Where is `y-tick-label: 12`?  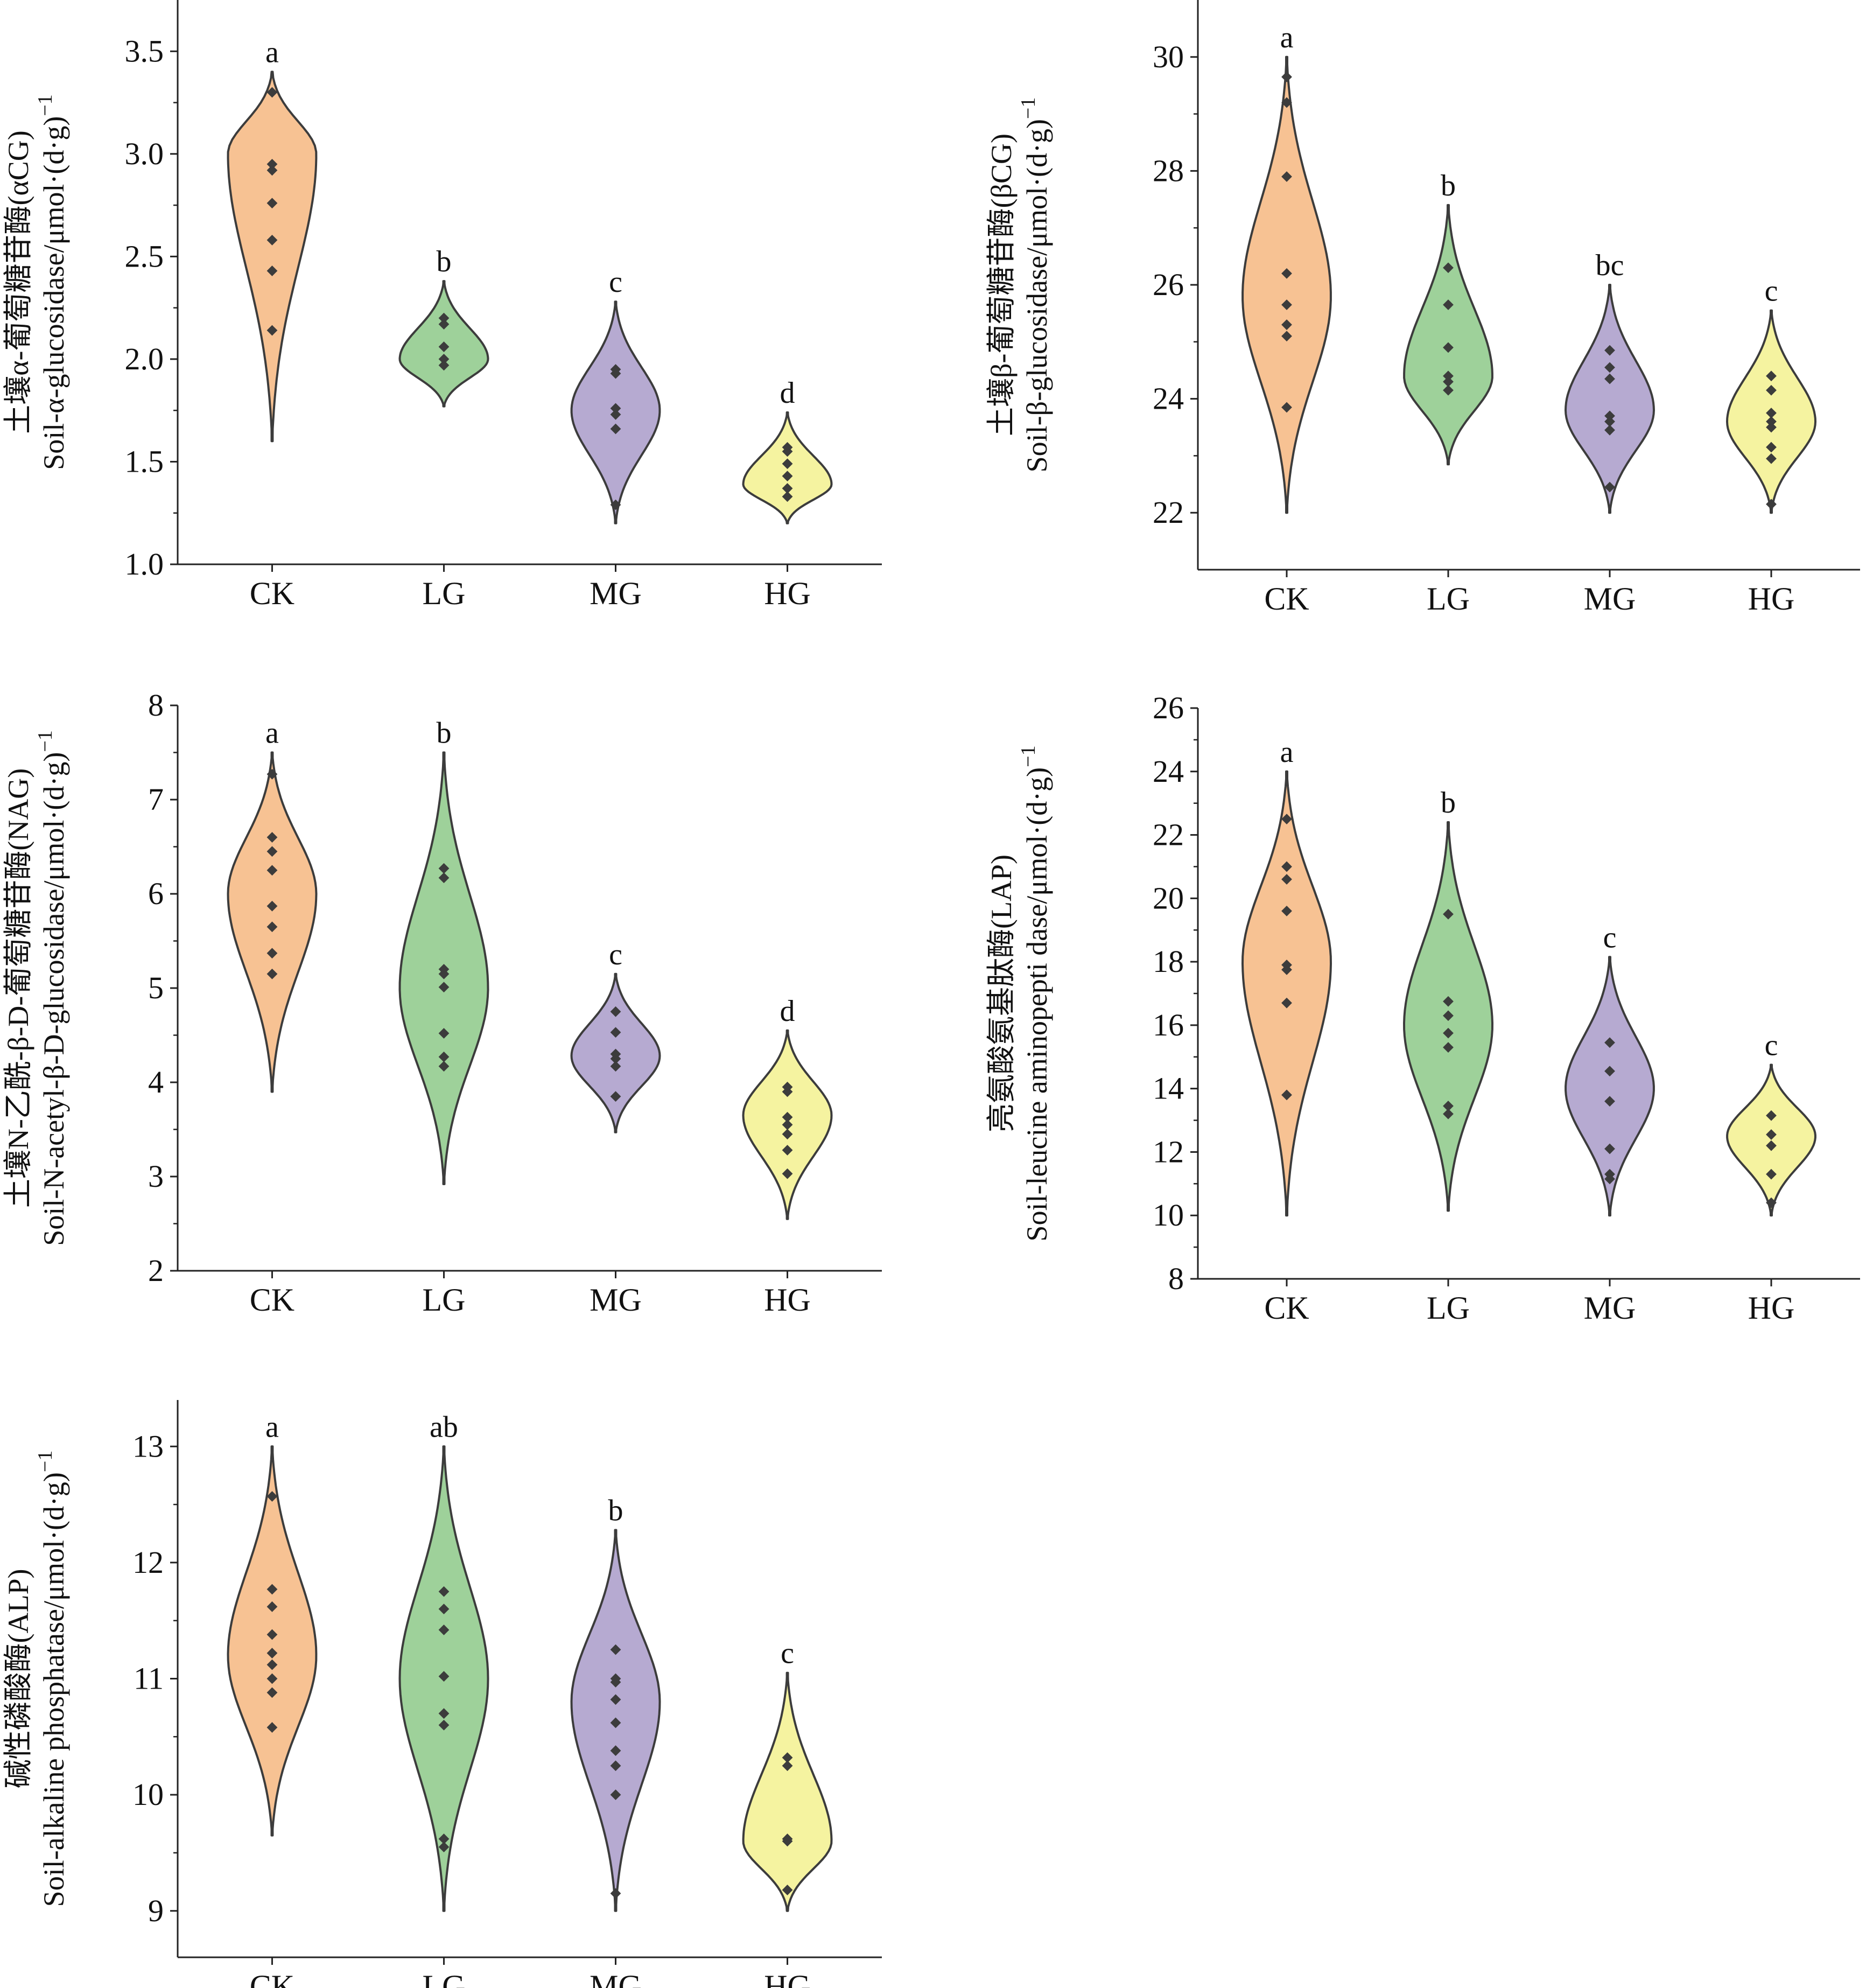
y-tick-label: 12 is located at coordinates (148, 1562).